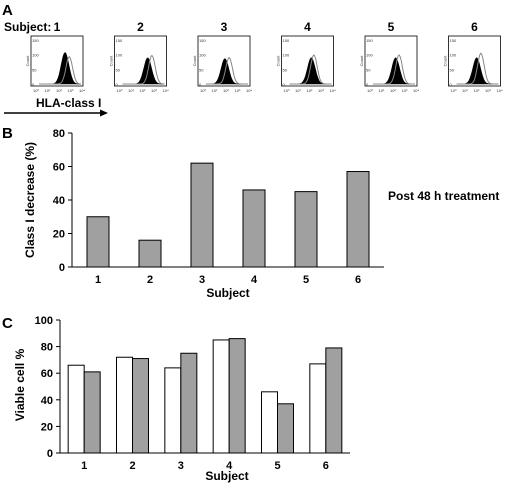  I want to click on panel-b-ylabel: Class I decrease (%), so click(30, 200).